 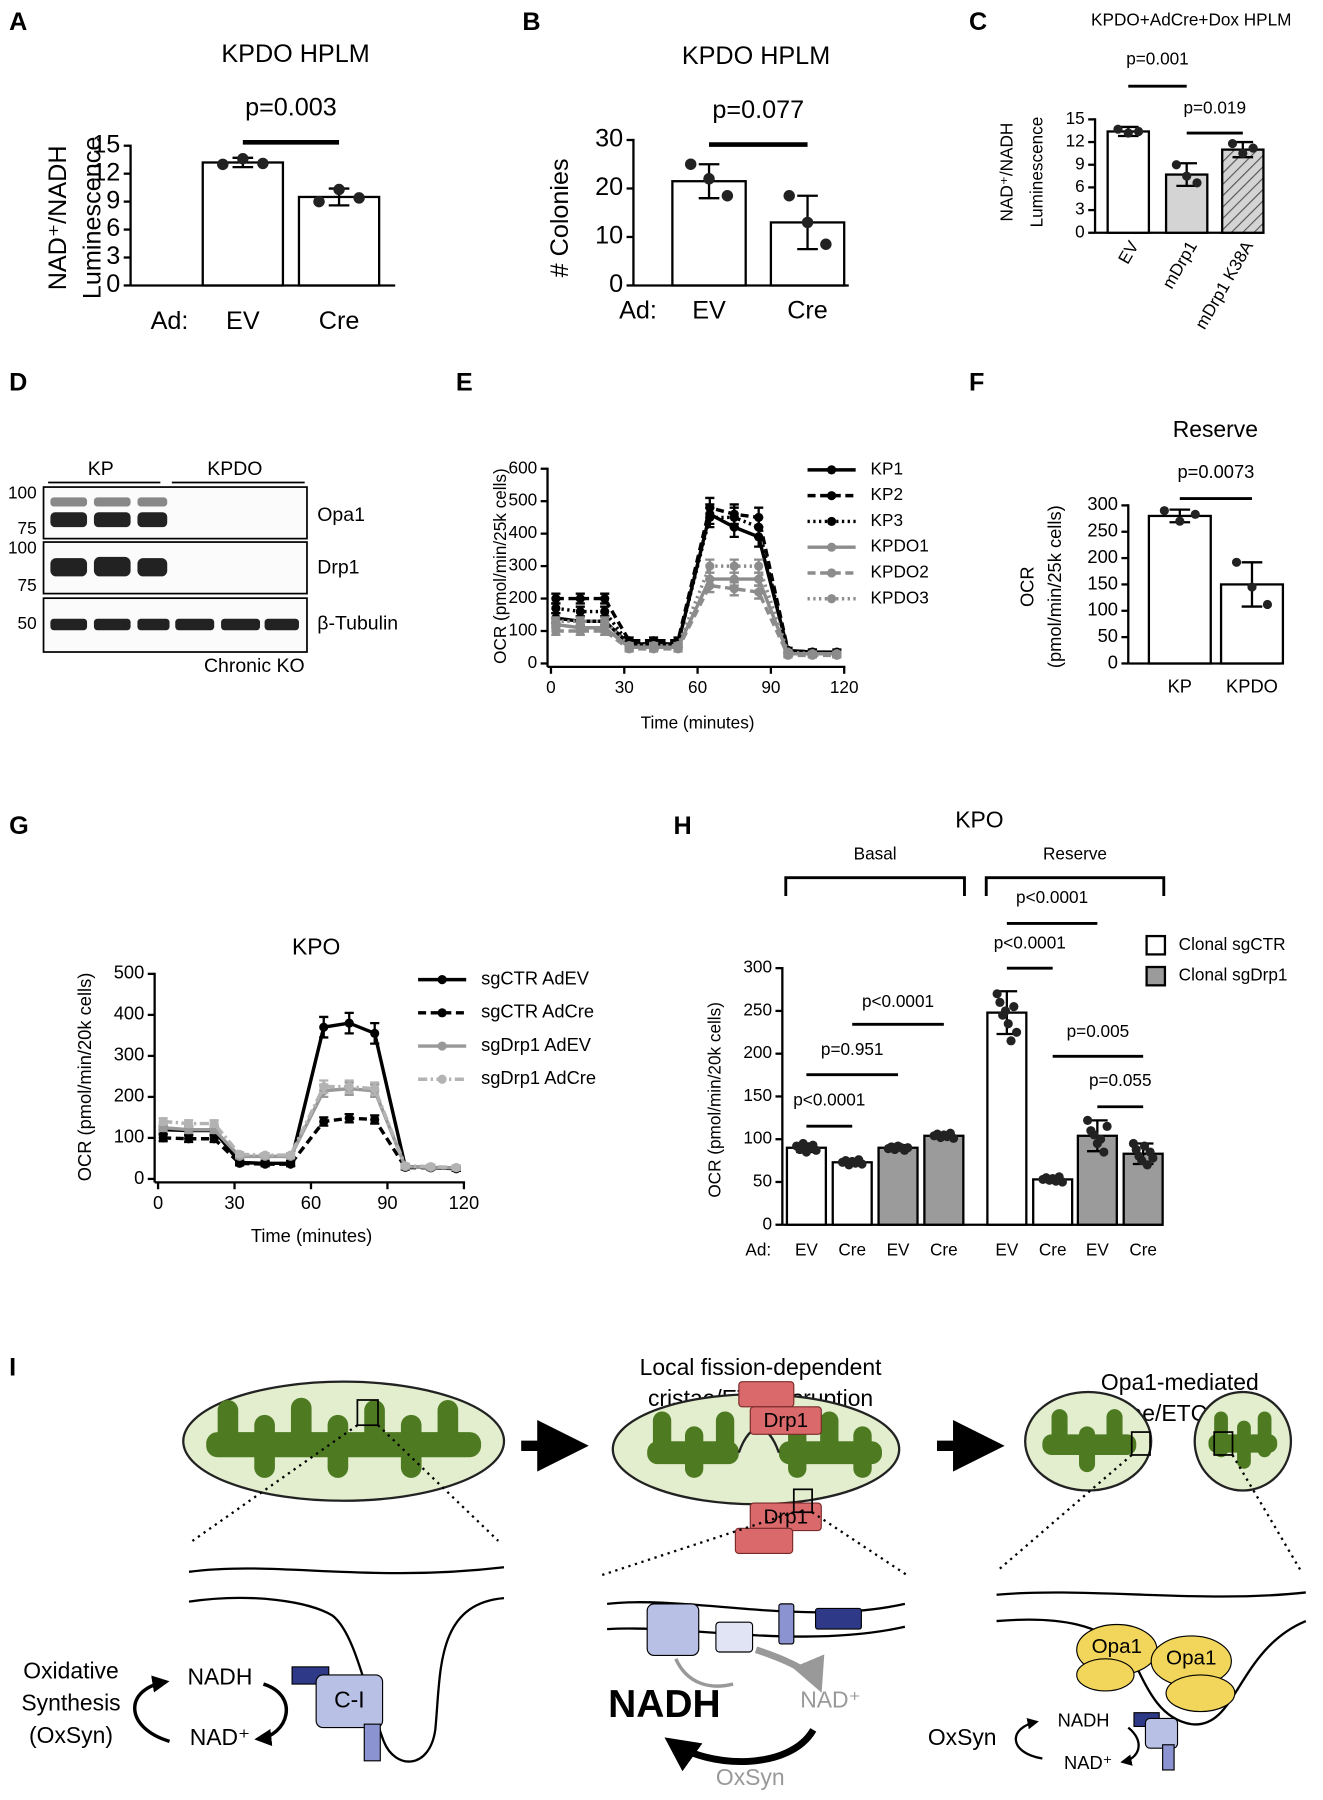 What do you see at coordinates (1156, 976) in the screenshot?
I see `legend-swatch` at bounding box center [1156, 976].